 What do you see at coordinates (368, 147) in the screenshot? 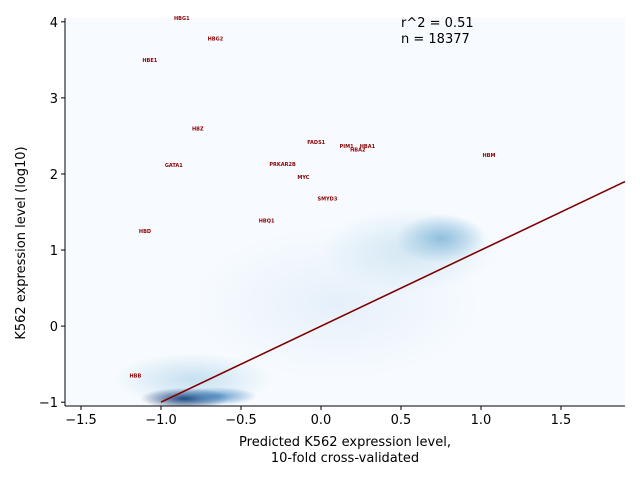
I see `gene-label-hba1: HBA1` at bounding box center [368, 147].